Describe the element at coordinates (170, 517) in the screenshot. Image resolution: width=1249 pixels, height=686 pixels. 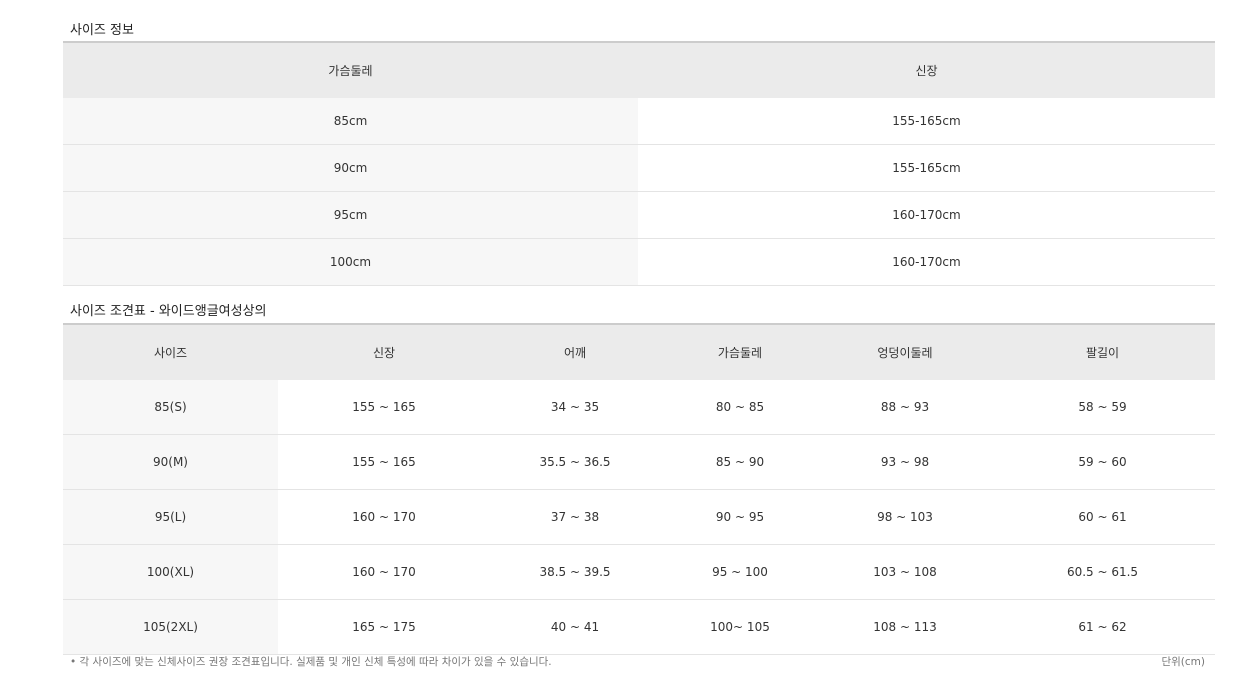
I see `table-cell: 95(L)` at that location.